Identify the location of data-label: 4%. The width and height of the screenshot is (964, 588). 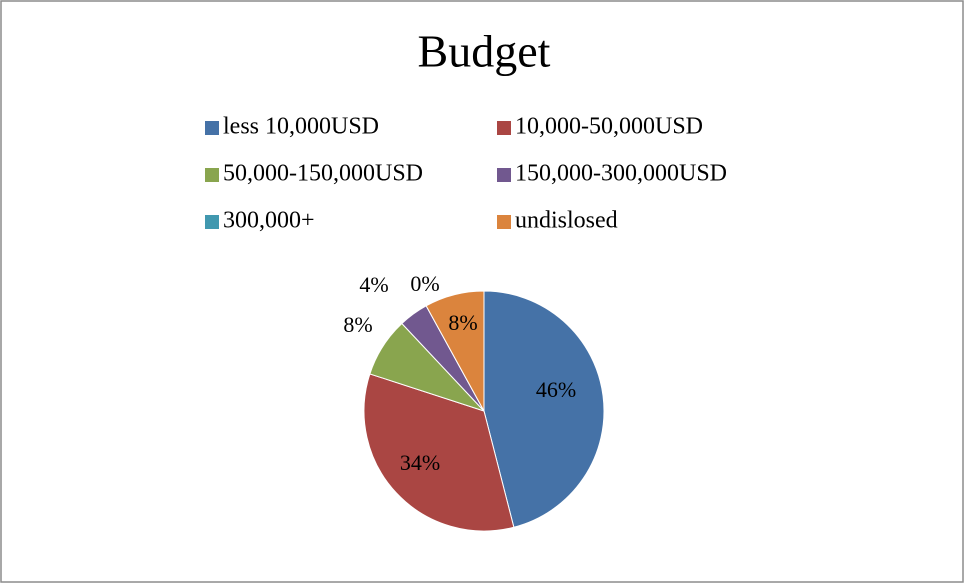
(373, 284).